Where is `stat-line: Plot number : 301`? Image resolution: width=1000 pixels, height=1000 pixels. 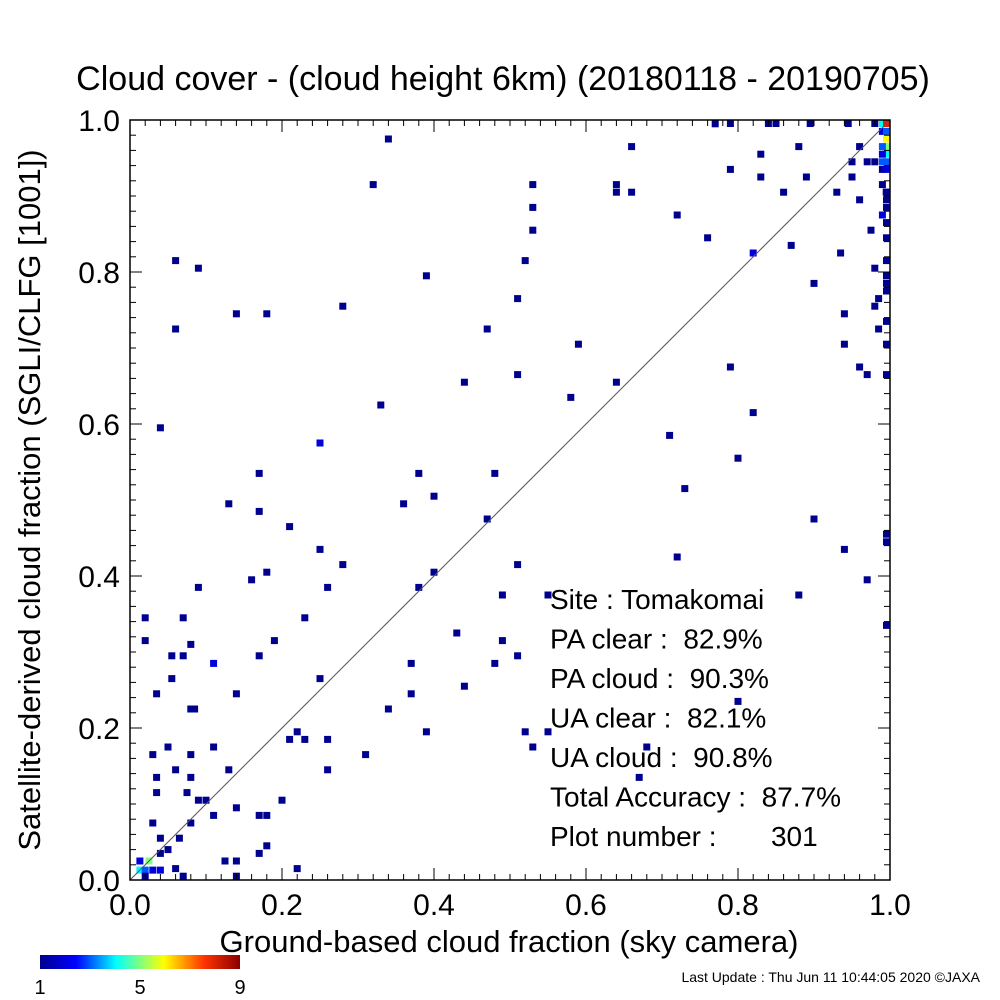 stat-line: Plot number : 301 is located at coordinates (684, 836).